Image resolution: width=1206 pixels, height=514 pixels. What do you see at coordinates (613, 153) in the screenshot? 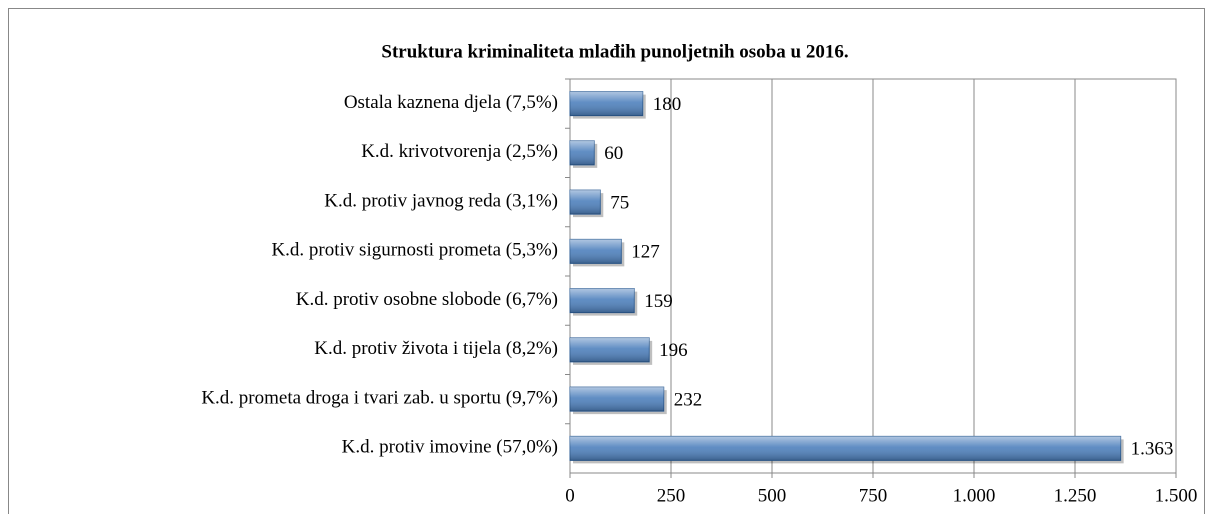
I see `value-label: 60` at bounding box center [613, 153].